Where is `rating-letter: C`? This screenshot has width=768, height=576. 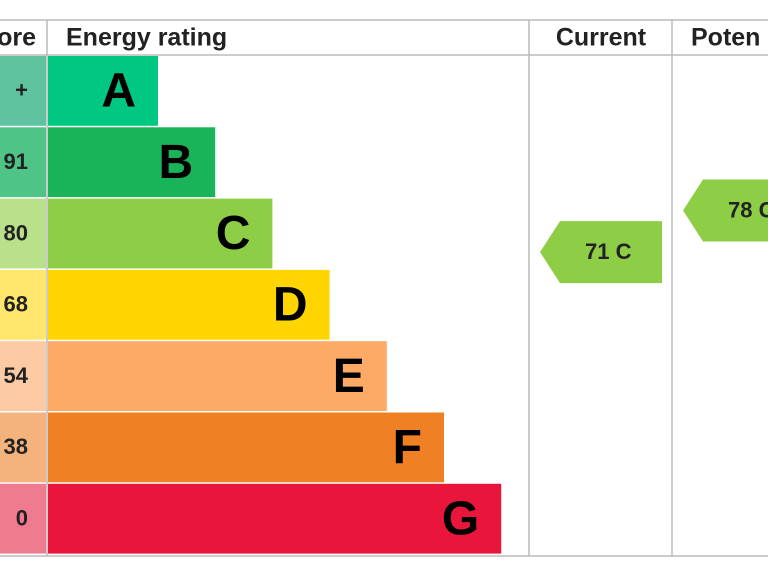 rating-letter: C is located at coordinates (233, 233).